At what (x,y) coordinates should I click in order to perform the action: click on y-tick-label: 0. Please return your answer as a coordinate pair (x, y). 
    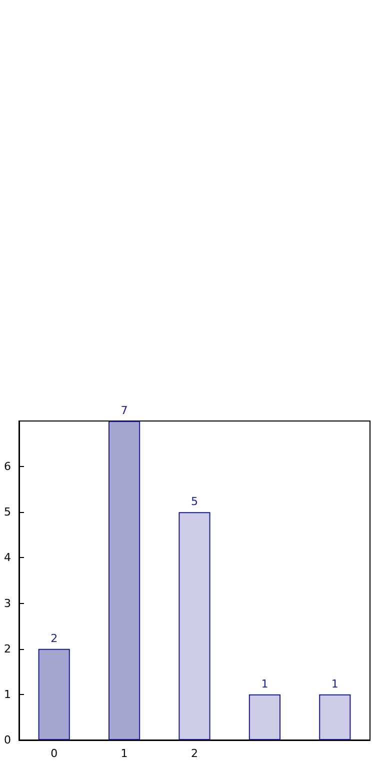
    Looking at the image, I should click on (7, 740).